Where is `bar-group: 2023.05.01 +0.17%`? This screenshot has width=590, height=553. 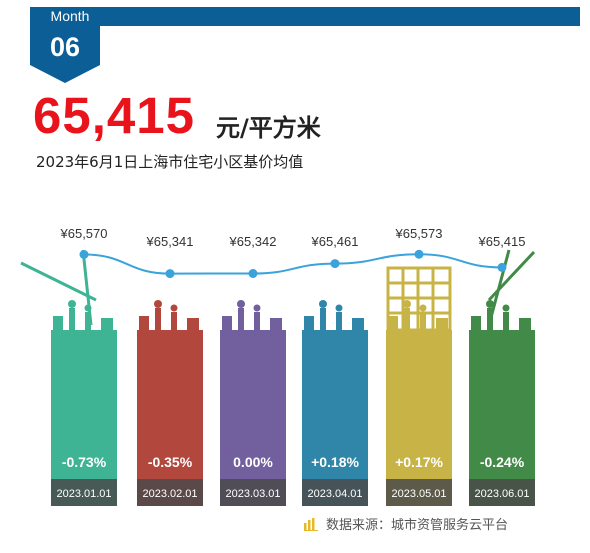
bar-group: 2023.05.01 +0.17% is located at coordinates (419, 386).